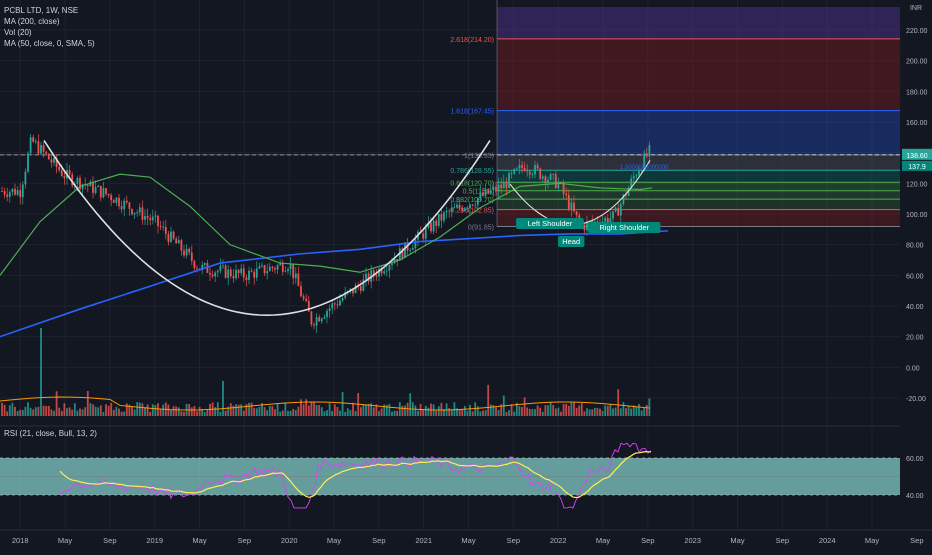 The width and height of the screenshot is (932, 555). Describe the element at coordinates (41, 10) in the screenshot. I see `symbol-legend: PCBL LTD, 1W, NSE` at that location.